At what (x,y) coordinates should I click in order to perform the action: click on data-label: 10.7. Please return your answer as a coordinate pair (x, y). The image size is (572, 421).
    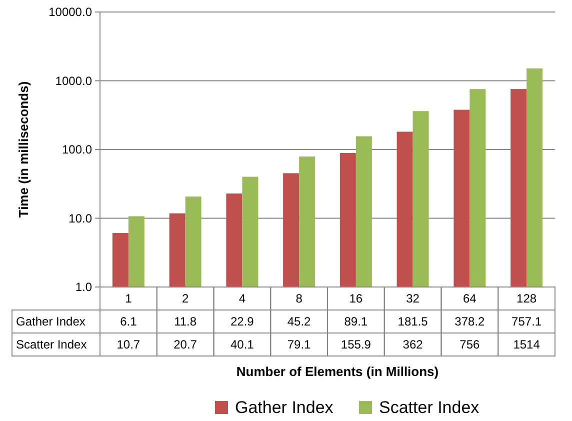
    Looking at the image, I should click on (128, 345).